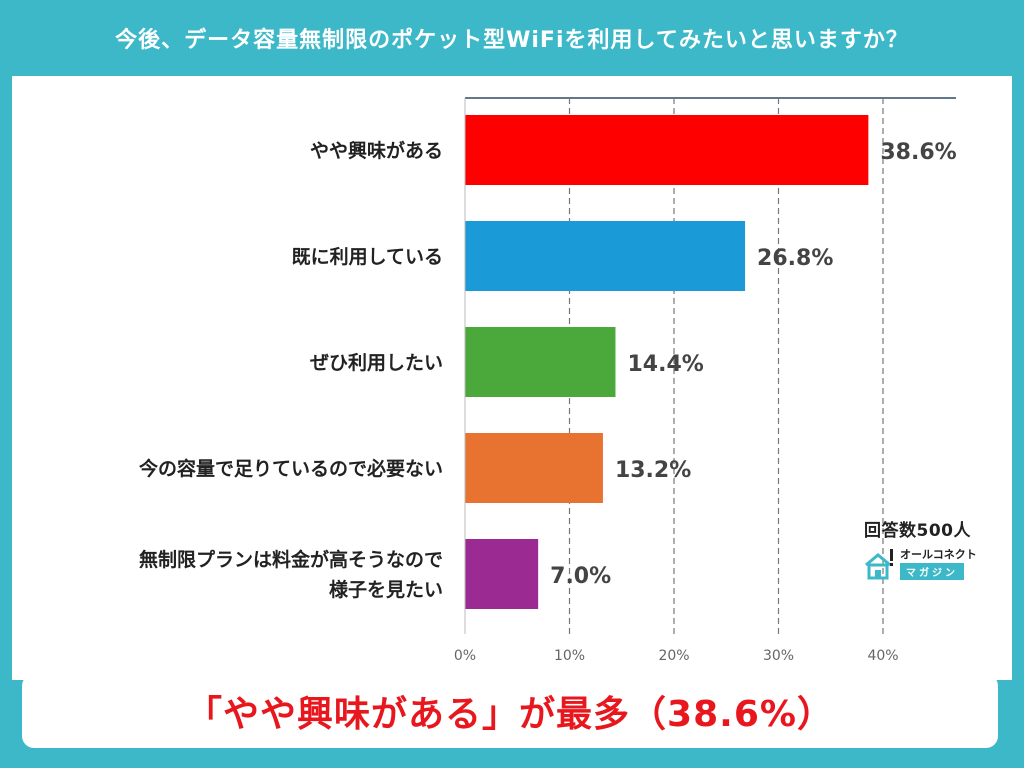  What do you see at coordinates (465, 656) in the screenshot?
I see `x-tick-label: 0%` at bounding box center [465, 656].